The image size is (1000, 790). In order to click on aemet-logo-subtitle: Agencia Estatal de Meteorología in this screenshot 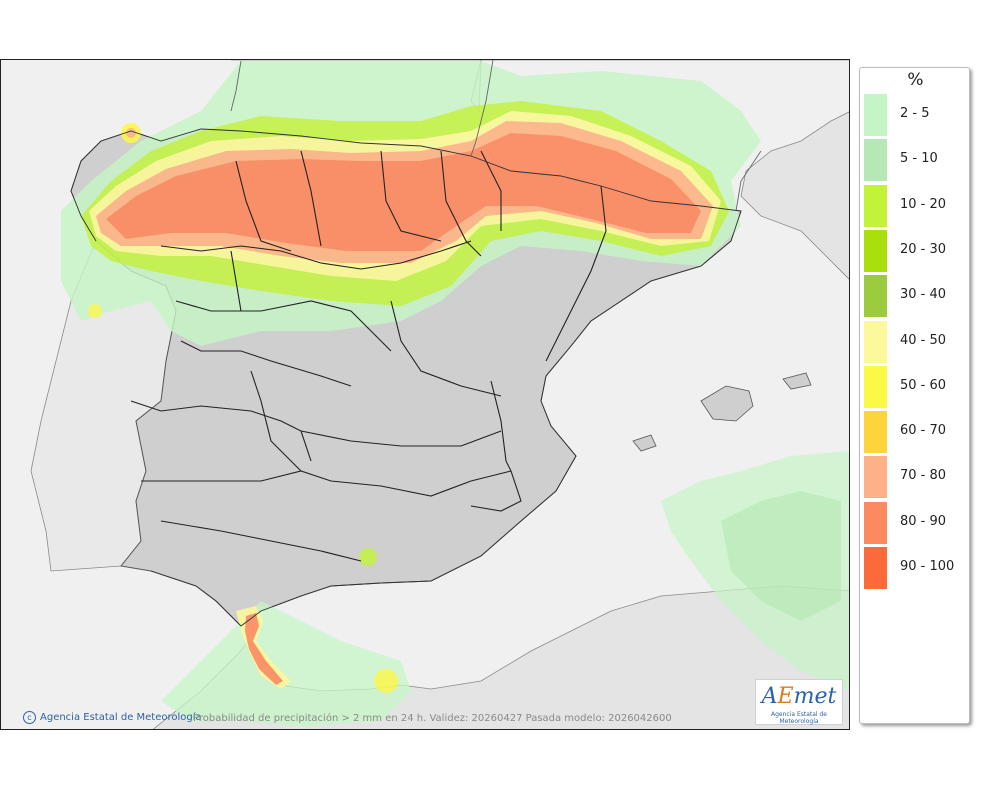, I will do `click(798, 718)`.